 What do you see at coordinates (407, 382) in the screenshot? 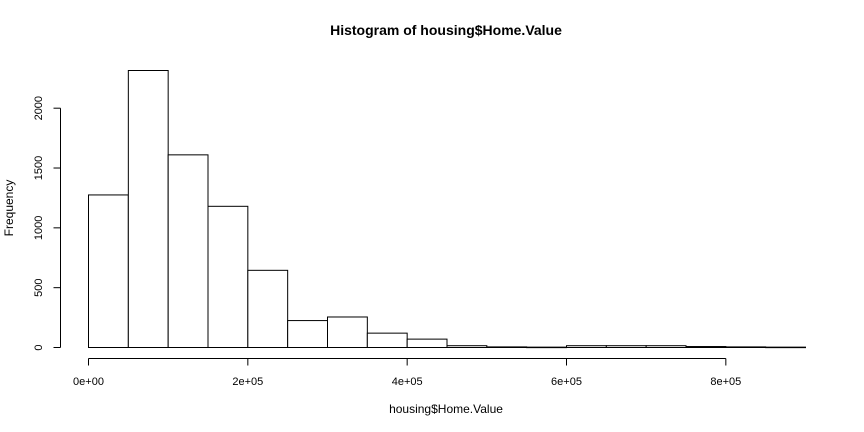
I see `x-tick-label-2: 4e+05` at bounding box center [407, 382].